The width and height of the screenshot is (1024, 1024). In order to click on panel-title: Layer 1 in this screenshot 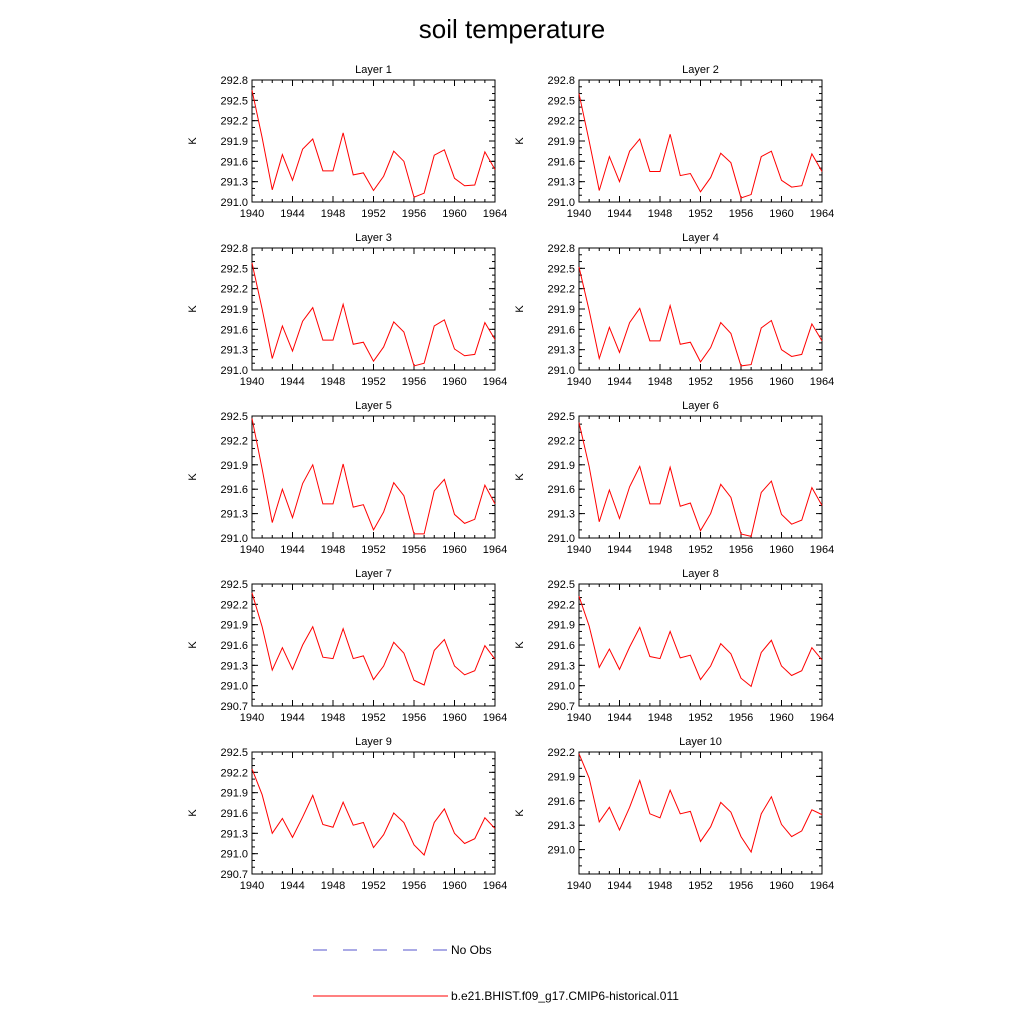, I will do `click(373, 70)`.